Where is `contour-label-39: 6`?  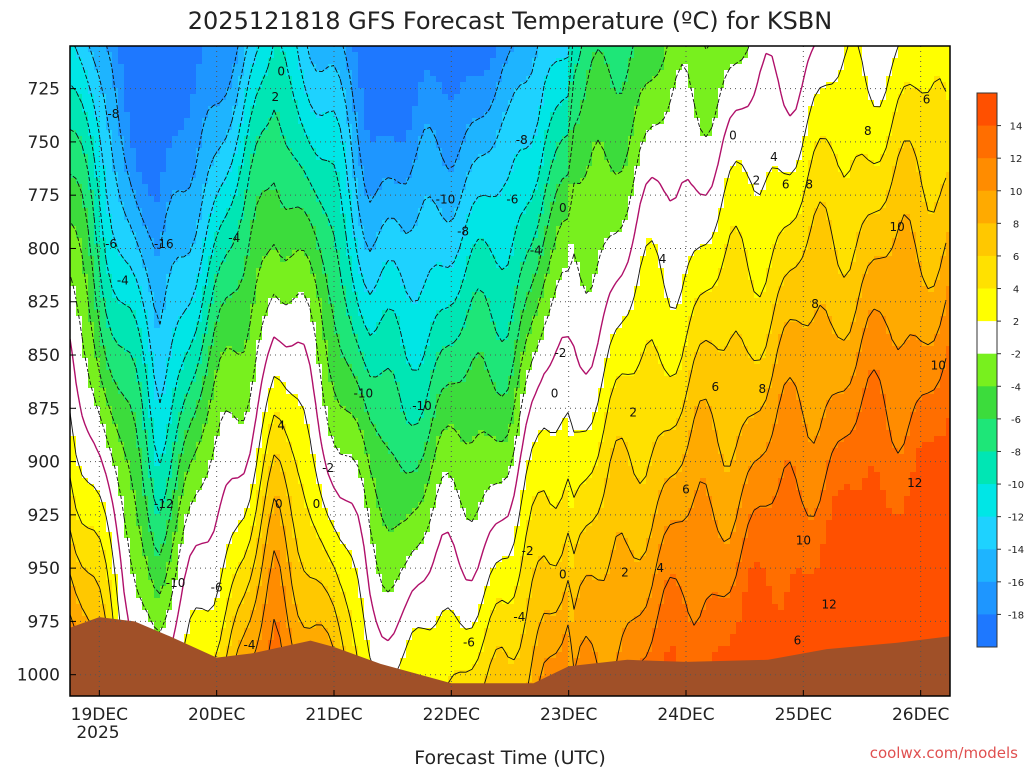 contour-label-39: 6 is located at coordinates (798, 641).